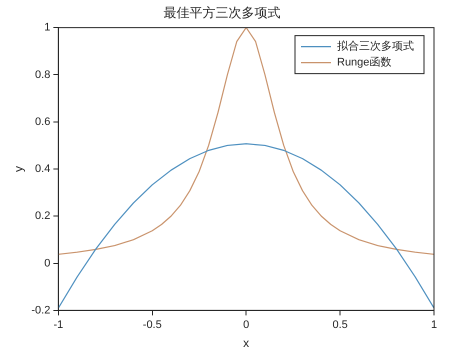  Describe the element at coordinates (42, 122) in the screenshot. I see `y-tick-label: 0.6` at that location.